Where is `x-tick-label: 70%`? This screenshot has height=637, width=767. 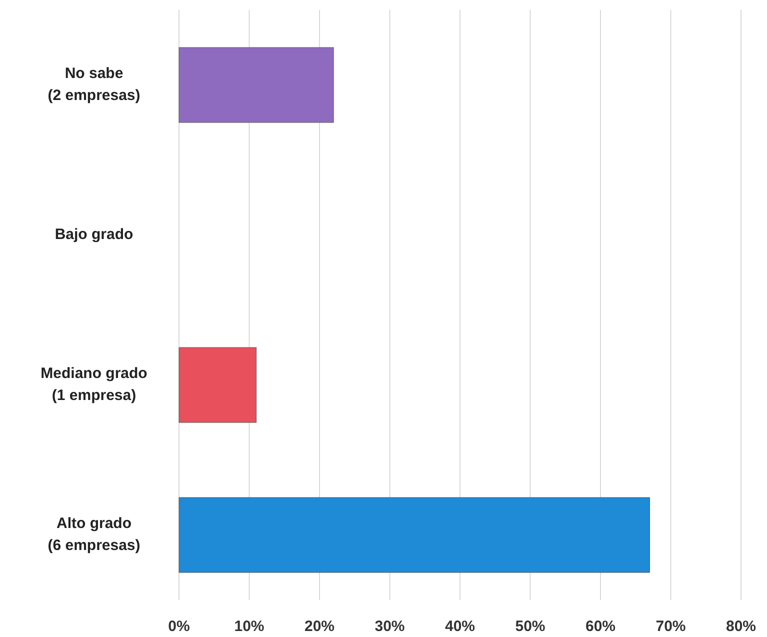 x-tick-label: 70% is located at coordinates (671, 626).